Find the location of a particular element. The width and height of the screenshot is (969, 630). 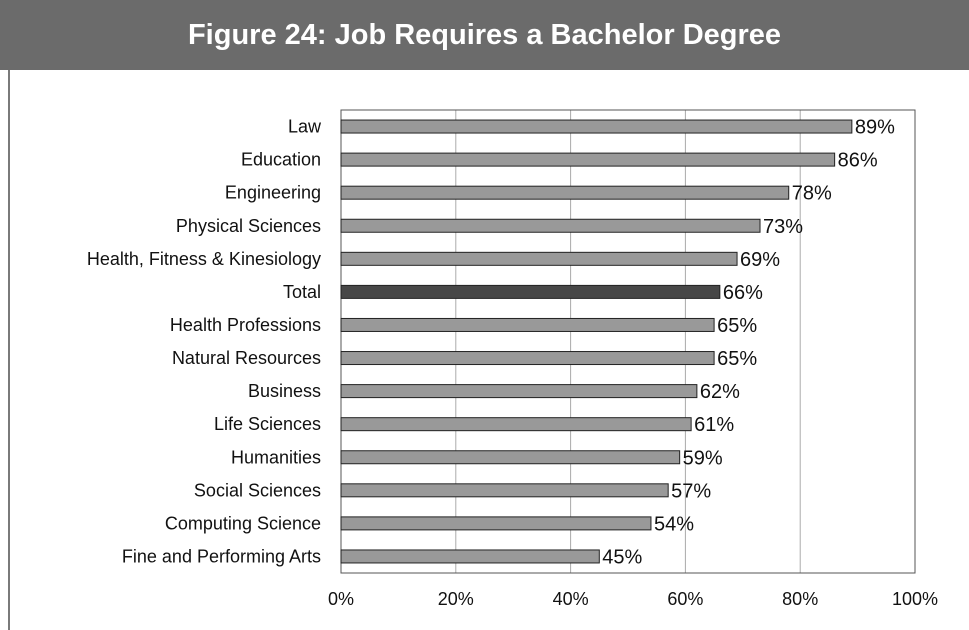

x-tick-label: 100% is located at coordinates (915, 599).